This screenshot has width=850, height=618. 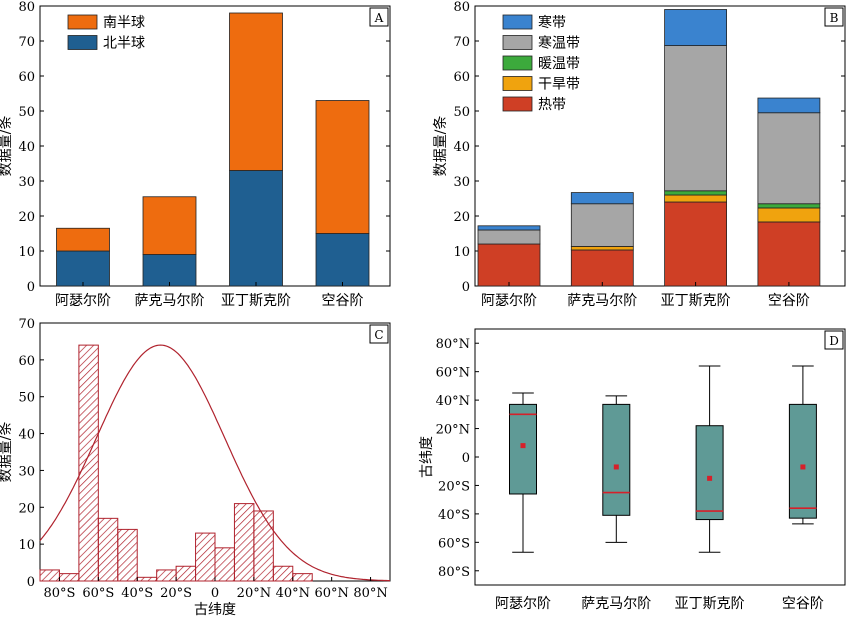 What do you see at coordinates (331, 593) in the screenshot?
I see `x-tick-label: 60°N` at bounding box center [331, 593].